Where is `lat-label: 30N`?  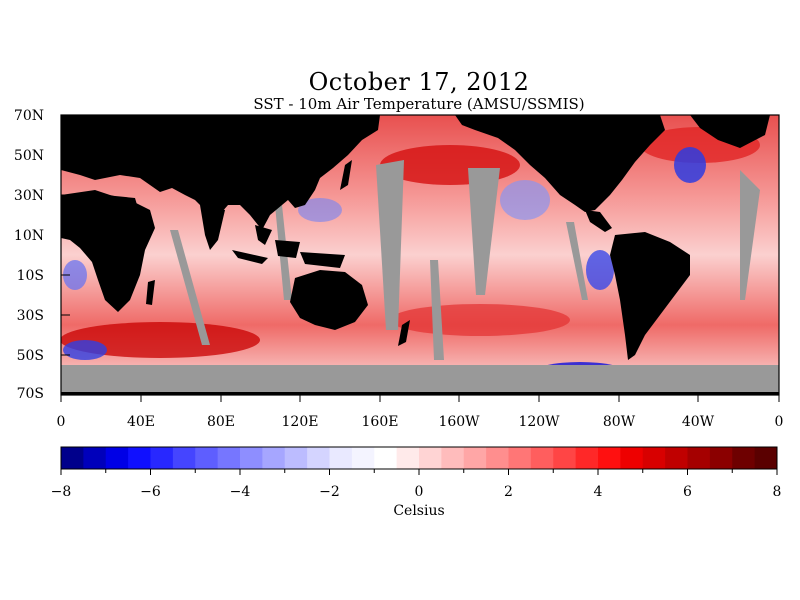
lat-label: 30N is located at coordinates (29, 196).